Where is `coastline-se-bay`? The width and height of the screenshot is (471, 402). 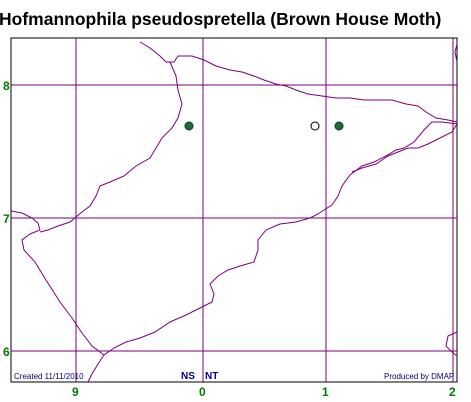 coastline-se-bay is located at coordinates (451, 344).